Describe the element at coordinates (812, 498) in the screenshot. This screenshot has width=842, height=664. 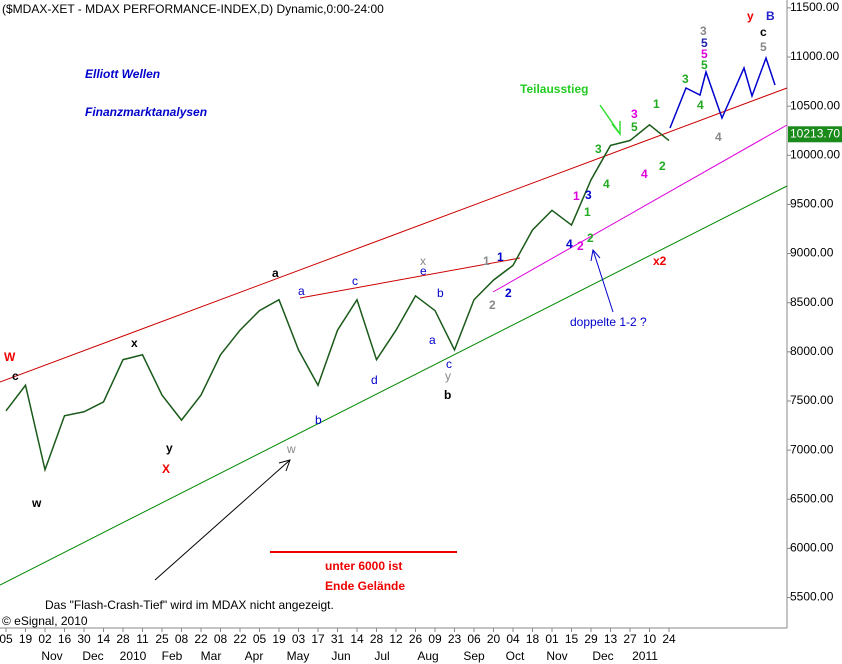
I see `y-tick-label: 6500.00` at that location.